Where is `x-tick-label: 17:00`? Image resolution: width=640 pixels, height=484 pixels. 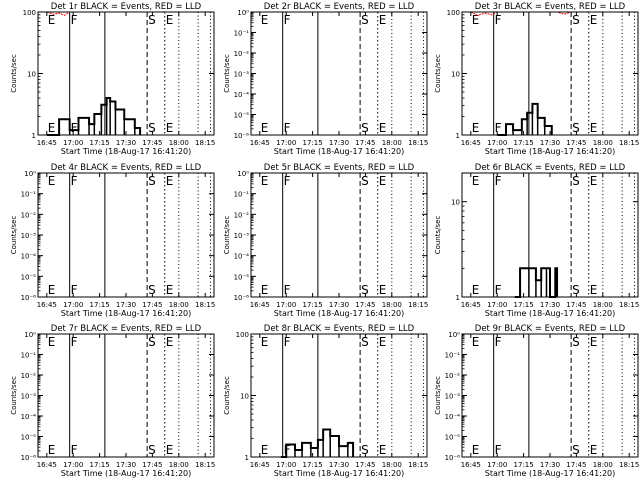 x-tick-label: 17:00 is located at coordinates (73, 305).